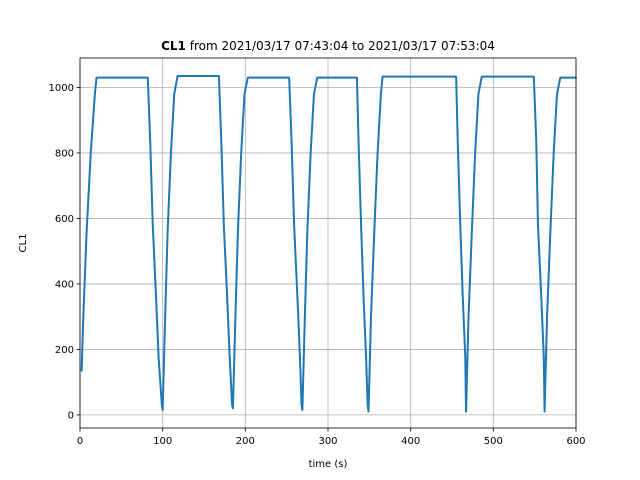 This screenshot has width=640, height=480. I want to click on x-tick-label: 100, so click(162, 441).